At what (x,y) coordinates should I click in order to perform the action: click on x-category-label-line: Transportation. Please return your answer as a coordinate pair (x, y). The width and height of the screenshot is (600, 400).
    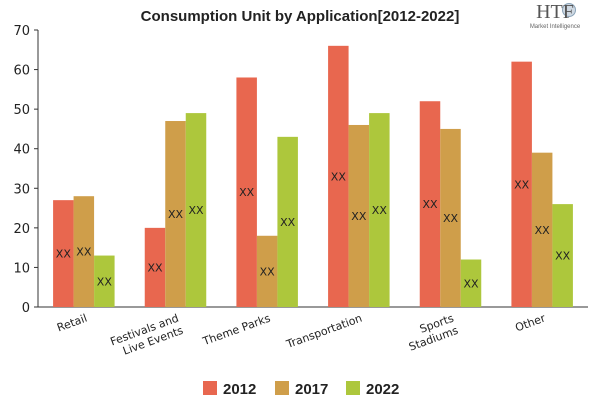
    Looking at the image, I should click on (324, 332).